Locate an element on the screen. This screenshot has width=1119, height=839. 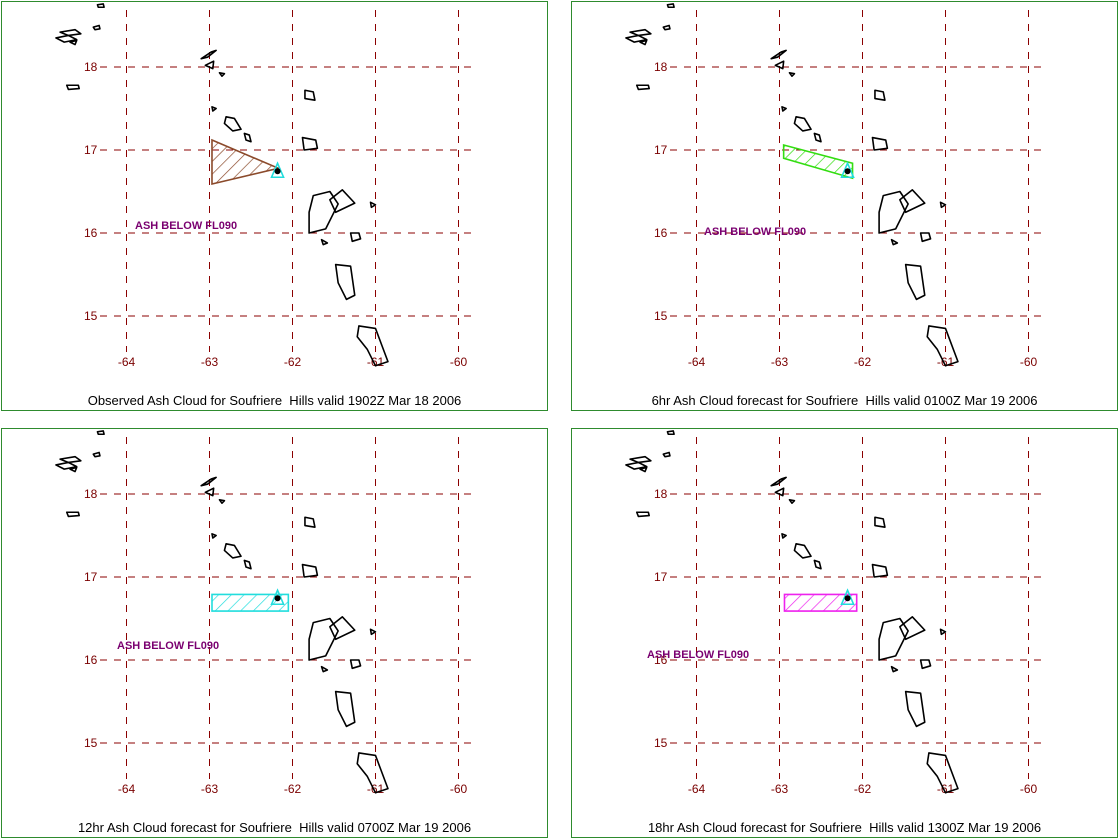
ash-cloud-area is located at coordinates (250, 602).